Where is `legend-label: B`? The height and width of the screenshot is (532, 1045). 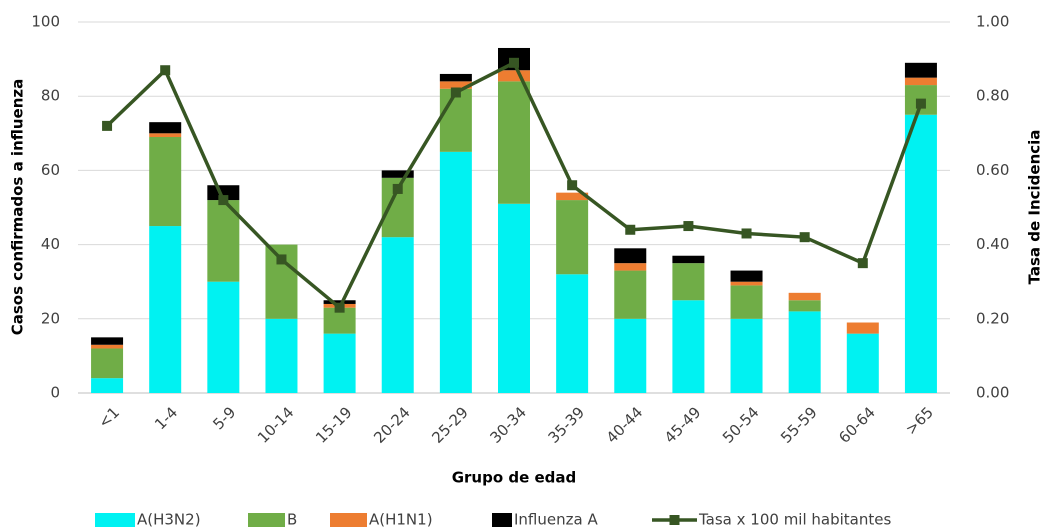 legend-label: B is located at coordinates (292, 520).